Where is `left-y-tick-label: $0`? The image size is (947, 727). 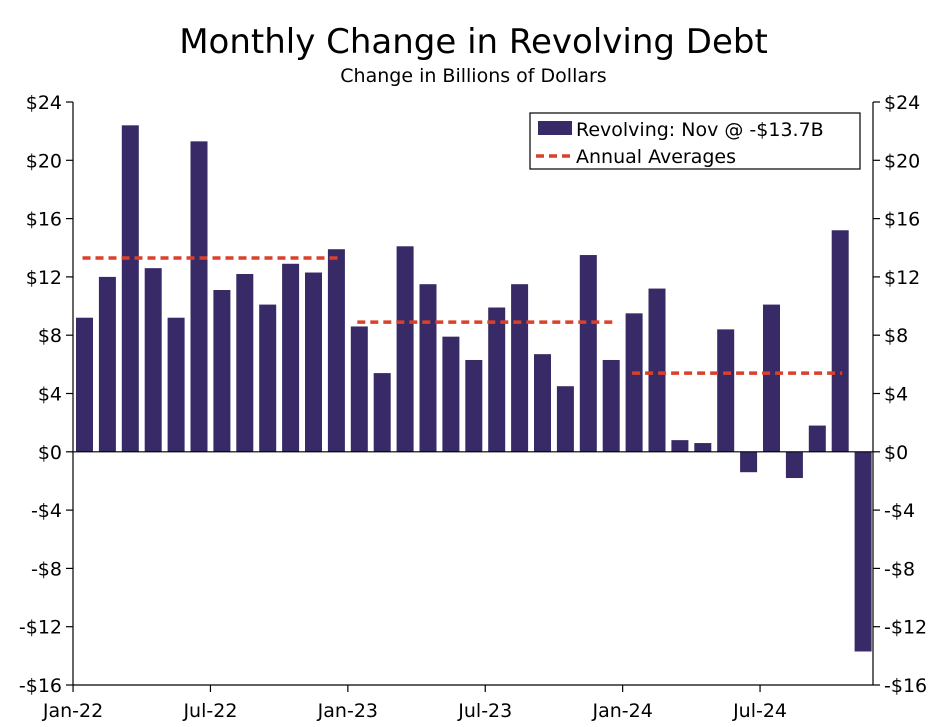
left-y-tick-label: $0 is located at coordinates (50, 453).